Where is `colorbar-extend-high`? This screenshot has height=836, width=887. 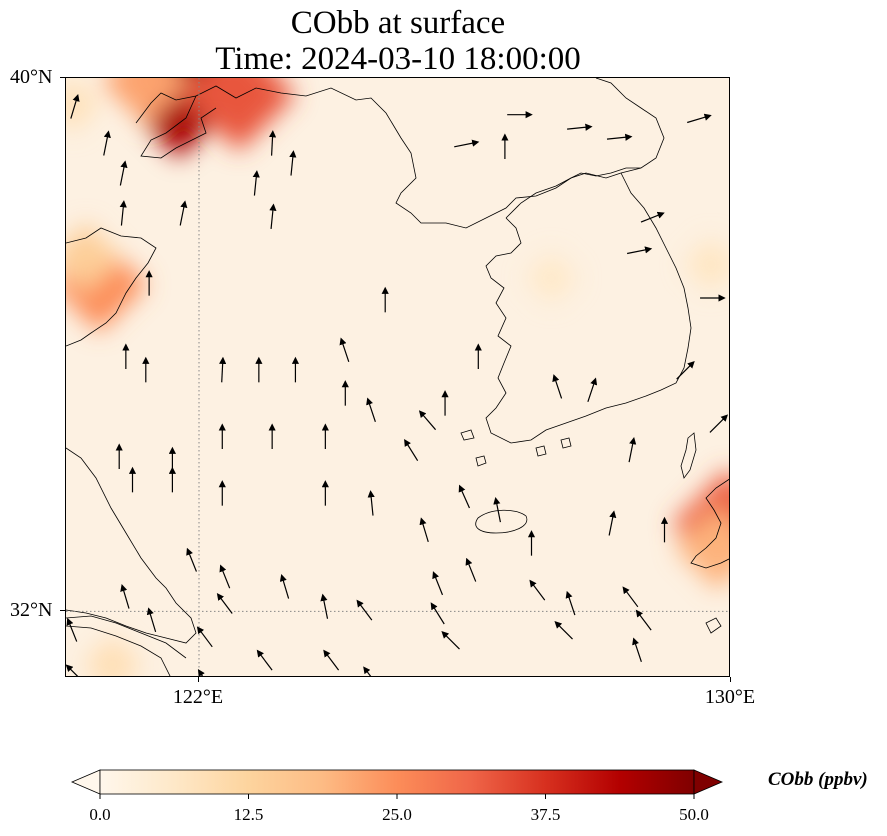 colorbar-extend-high is located at coordinates (708, 782).